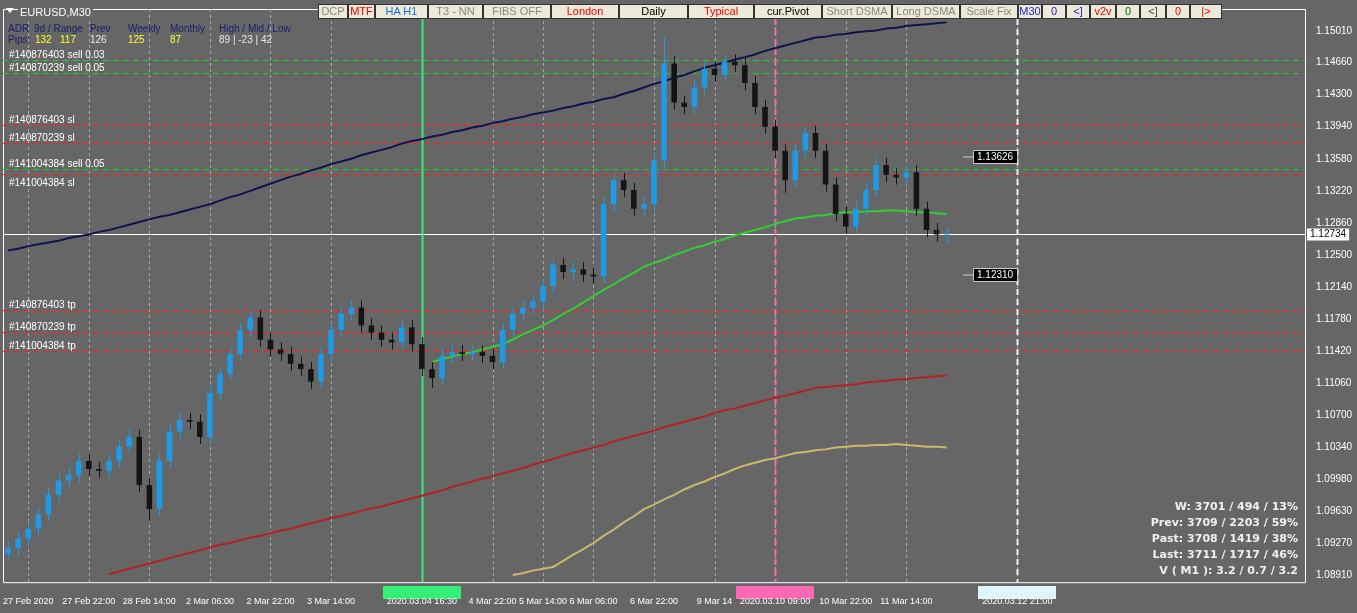 The width and height of the screenshot is (1357, 613). What do you see at coordinates (585, 11) in the screenshot?
I see `button: London` at bounding box center [585, 11].